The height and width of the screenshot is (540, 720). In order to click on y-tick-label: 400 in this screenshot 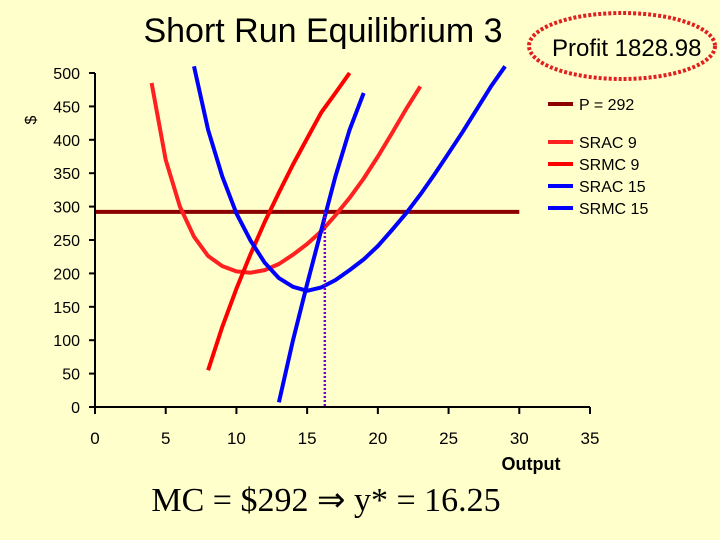, I will do `click(66, 141)`.